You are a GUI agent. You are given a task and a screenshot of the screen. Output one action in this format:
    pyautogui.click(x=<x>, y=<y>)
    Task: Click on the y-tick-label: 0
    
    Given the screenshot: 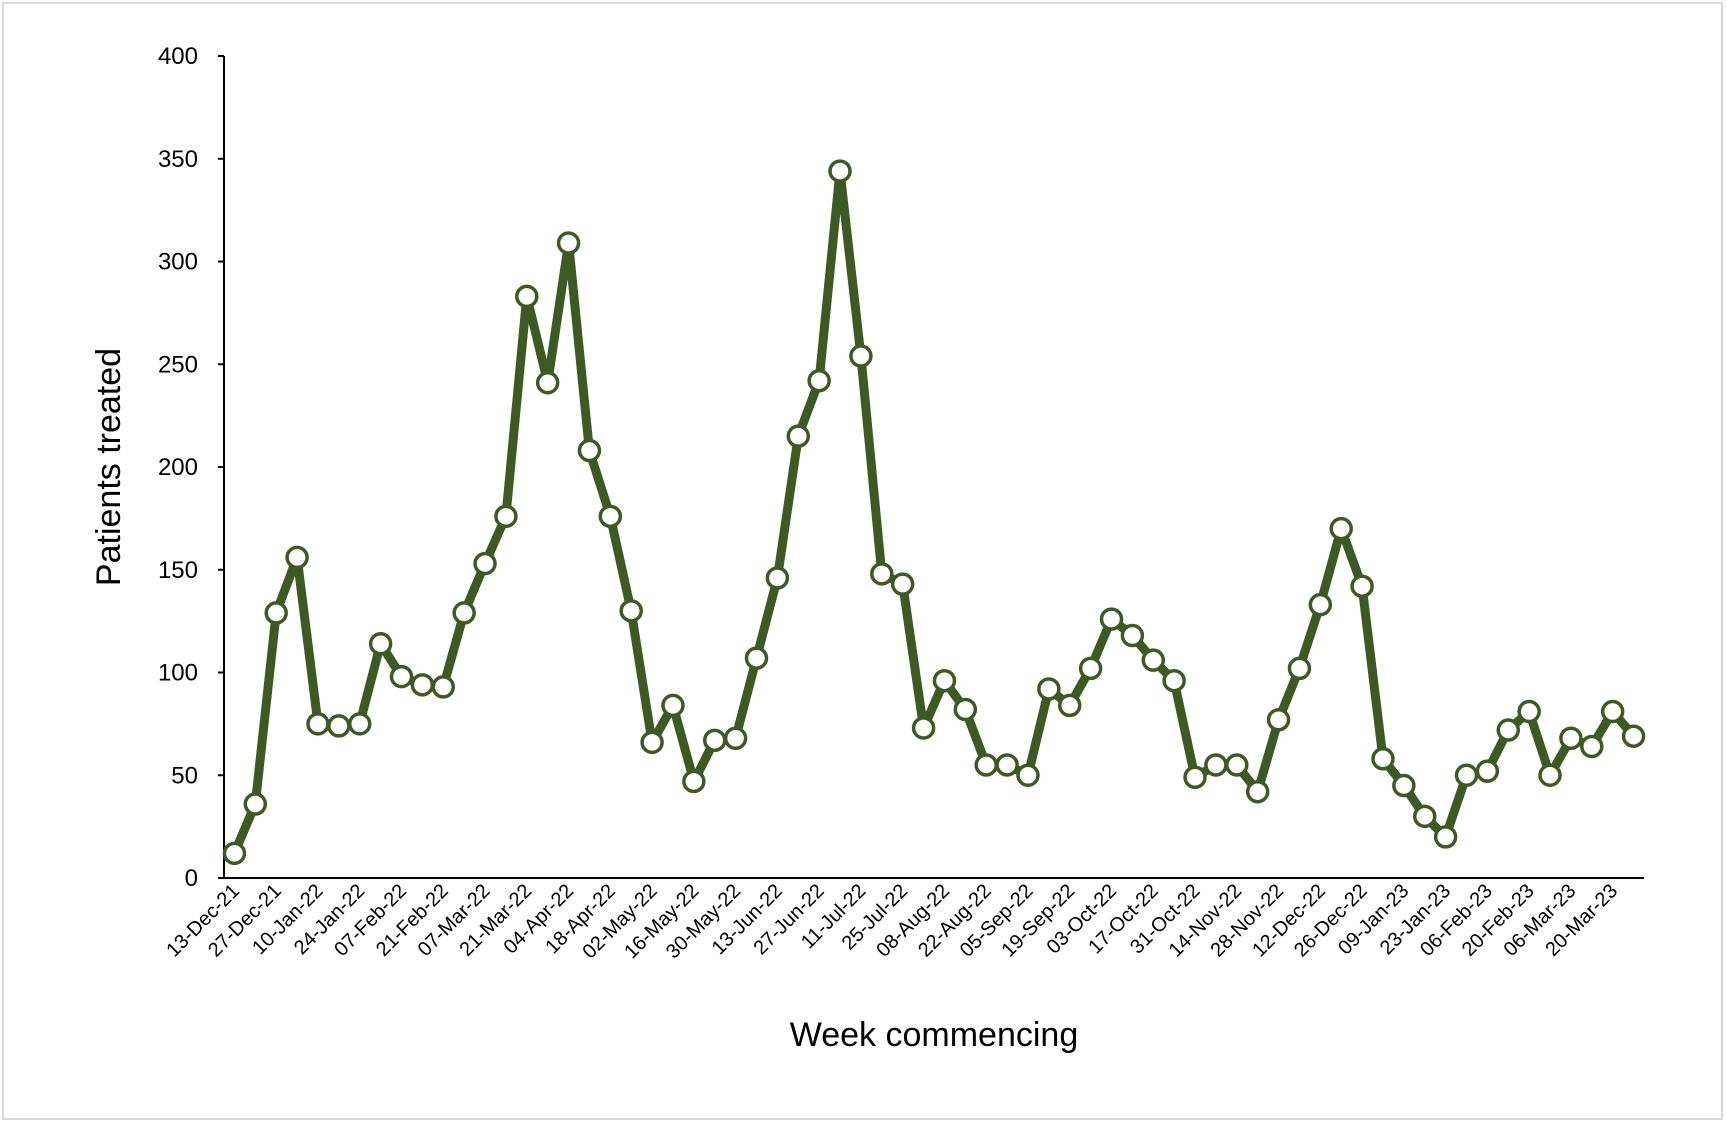 What is the action you would take?
    pyautogui.click(x=191, y=878)
    